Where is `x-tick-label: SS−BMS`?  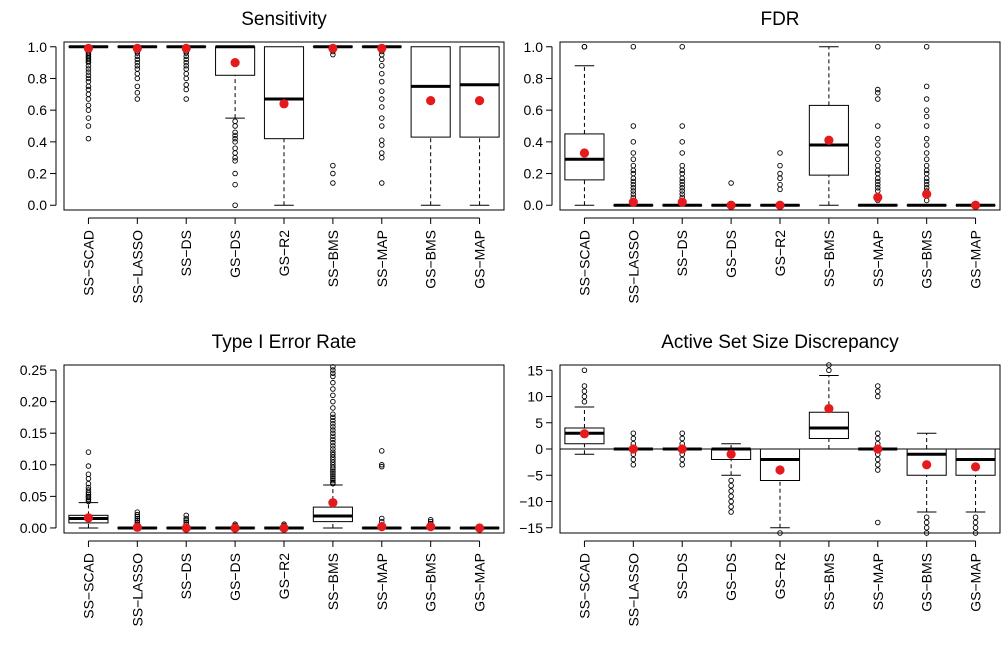
x-tick-label: SS−BMS is located at coordinates (333, 581).